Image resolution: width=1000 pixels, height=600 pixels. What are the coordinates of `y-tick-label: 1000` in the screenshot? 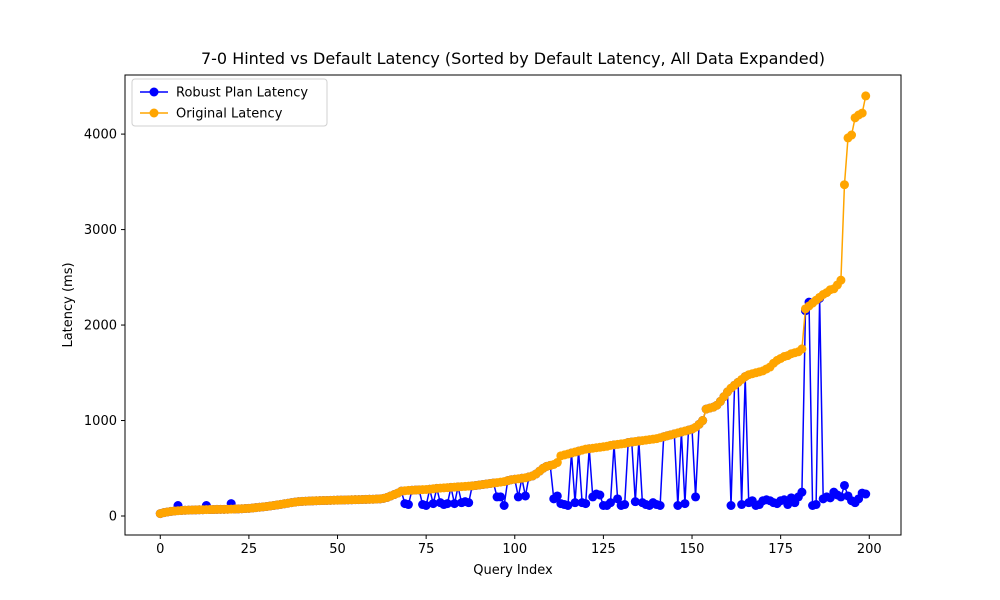 It's located at (100, 421).